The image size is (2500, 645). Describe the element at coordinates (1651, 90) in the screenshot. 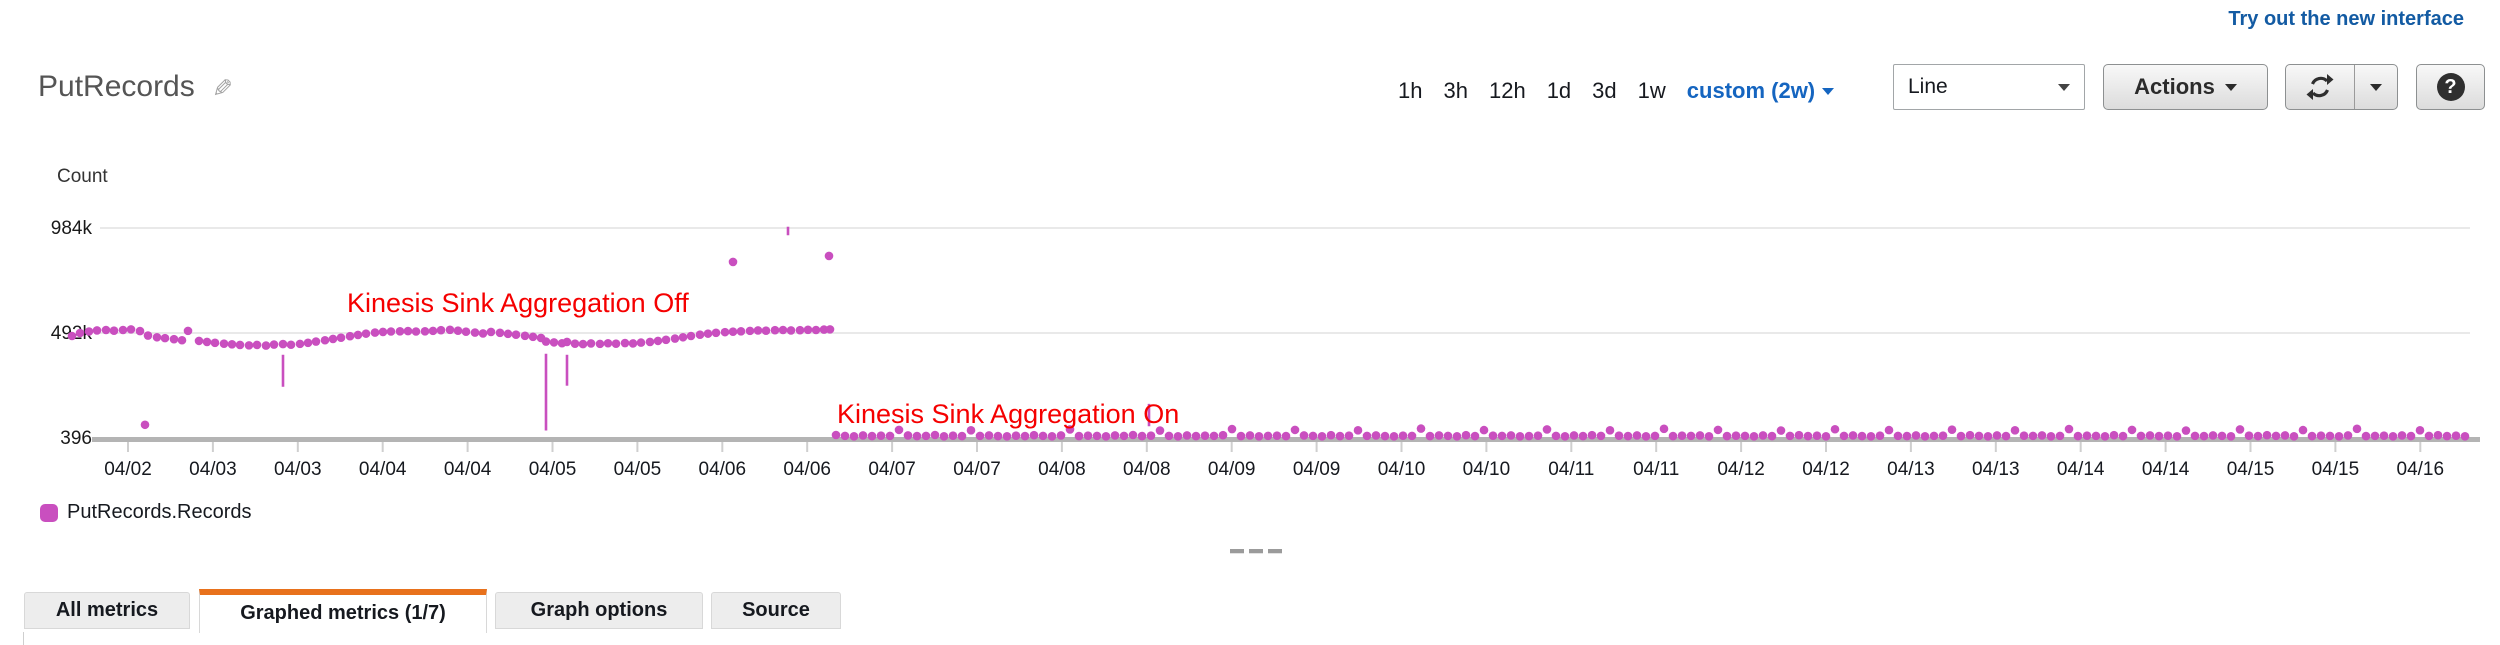

I see `range-1w: 1w` at that location.